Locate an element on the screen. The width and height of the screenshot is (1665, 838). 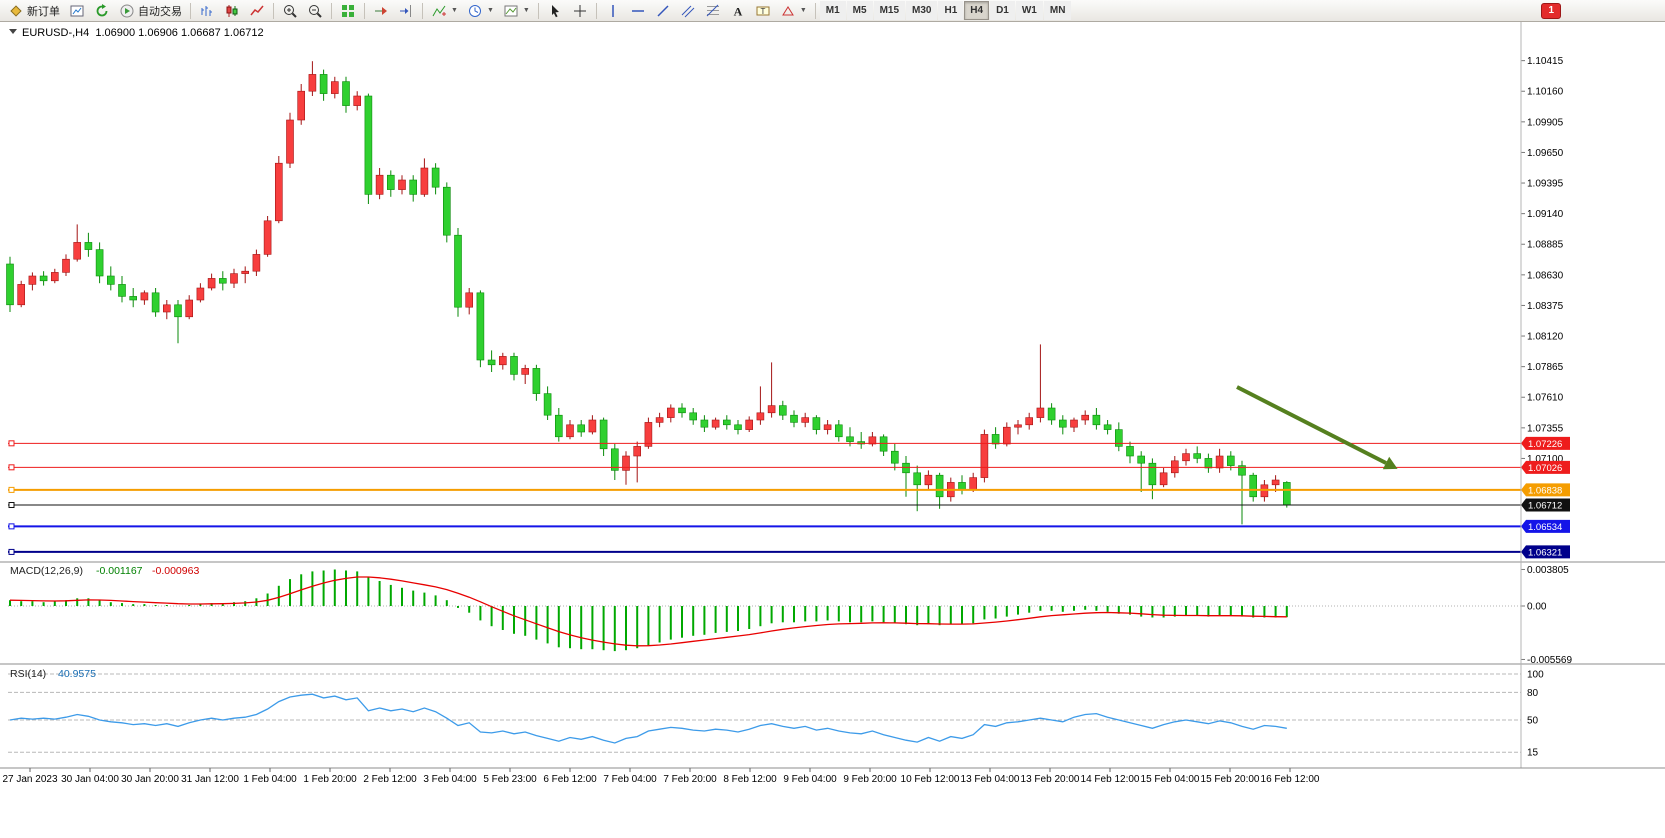
bar-chart-button is located at coordinates (207, 11).